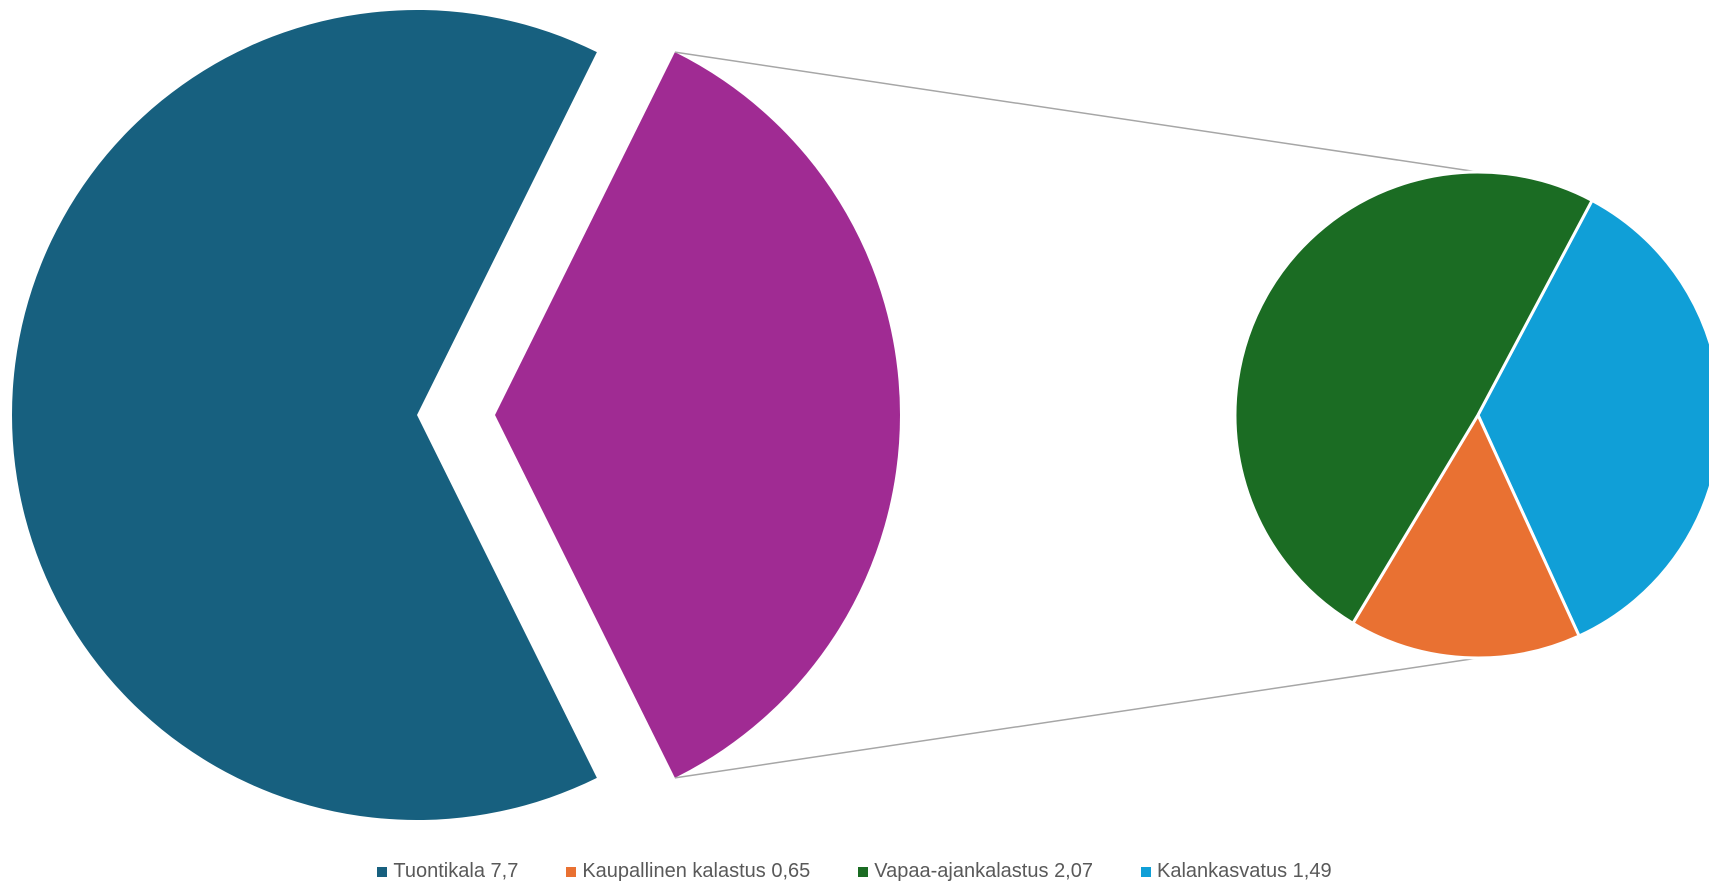 The width and height of the screenshot is (1709, 885). I want to click on legend-value: 1,49, so click(1312, 871).